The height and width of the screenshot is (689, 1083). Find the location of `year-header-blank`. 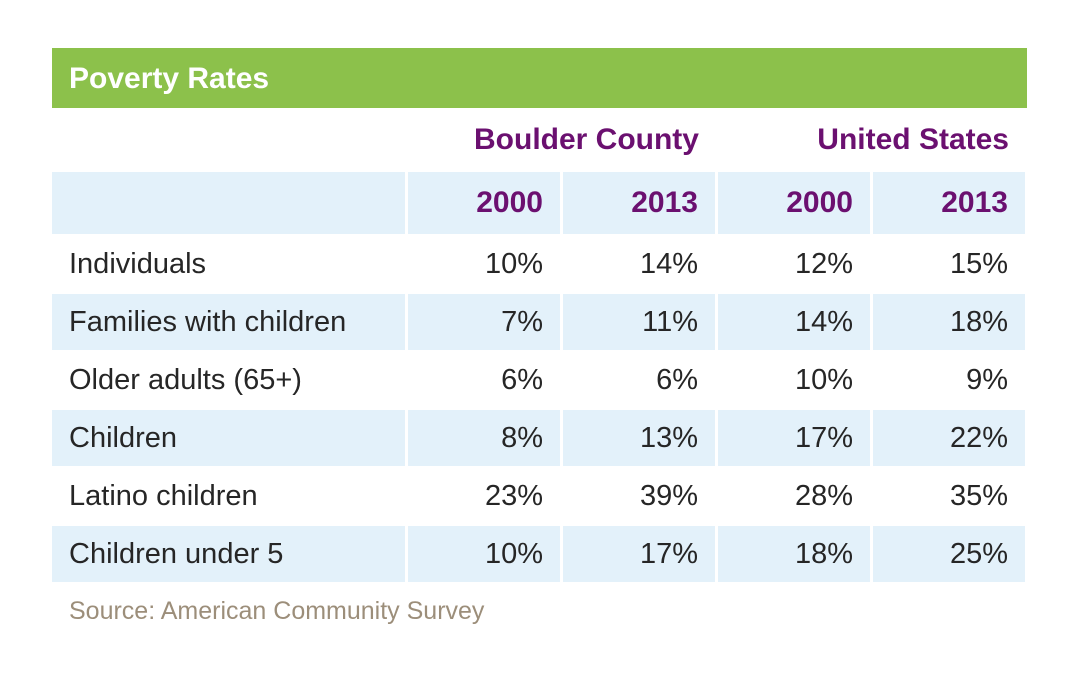

year-header-blank is located at coordinates (228, 203).